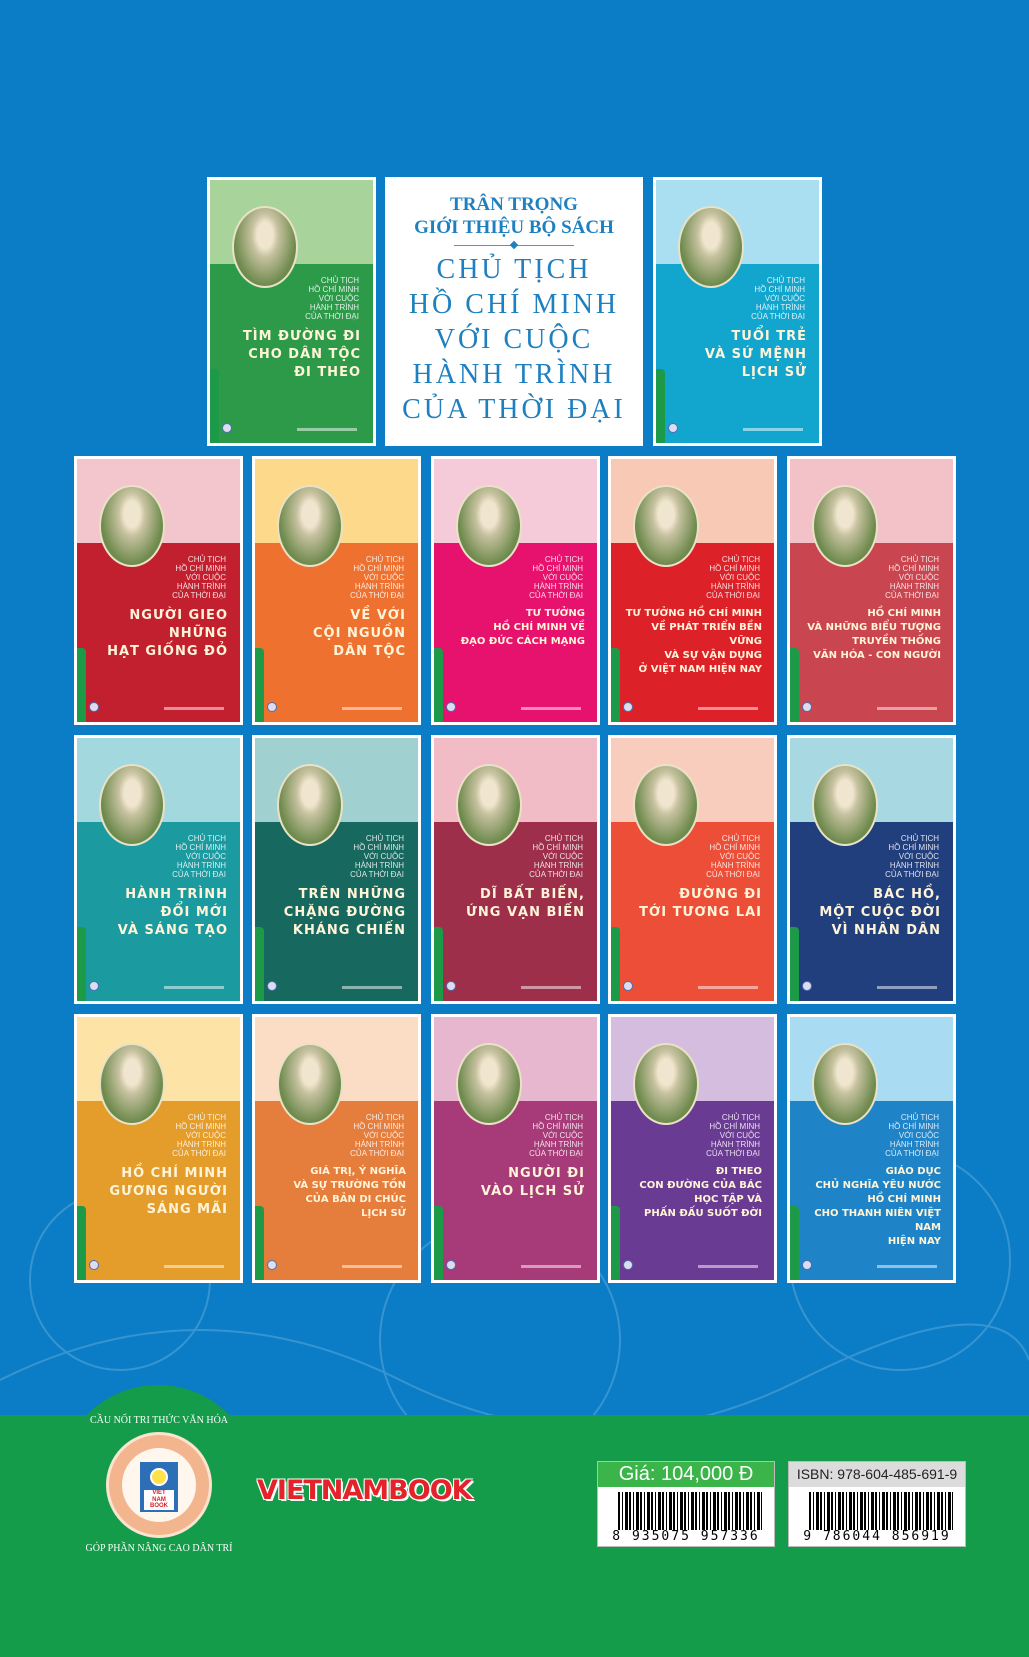 The height and width of the screenshot is (1657, 1029). What do you see at coordinates (877, 1537) in the screenshot?
I see `barcode-number: 9 786044 856919` at bounding box center [877, 1537].